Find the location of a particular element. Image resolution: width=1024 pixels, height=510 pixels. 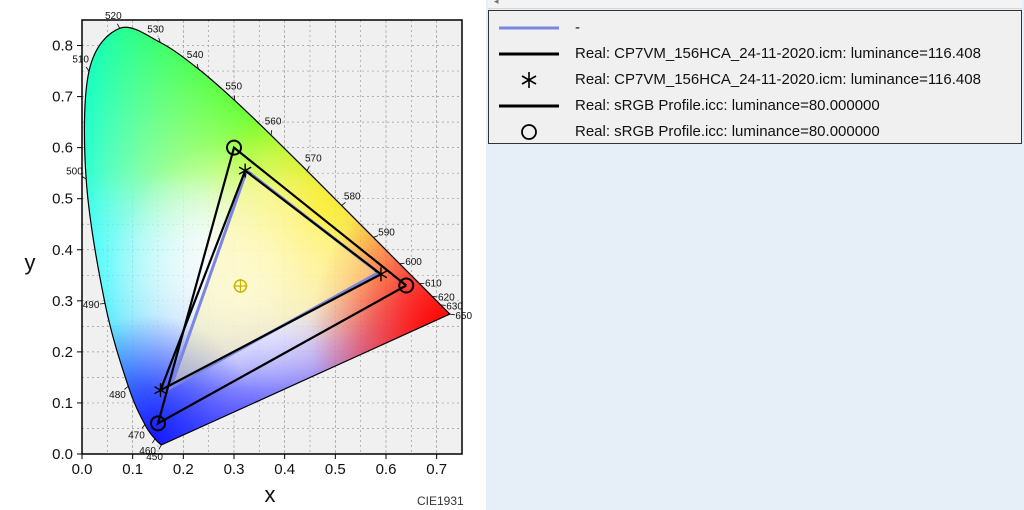

x-axis-label: x is located at coordinates (270, 494).